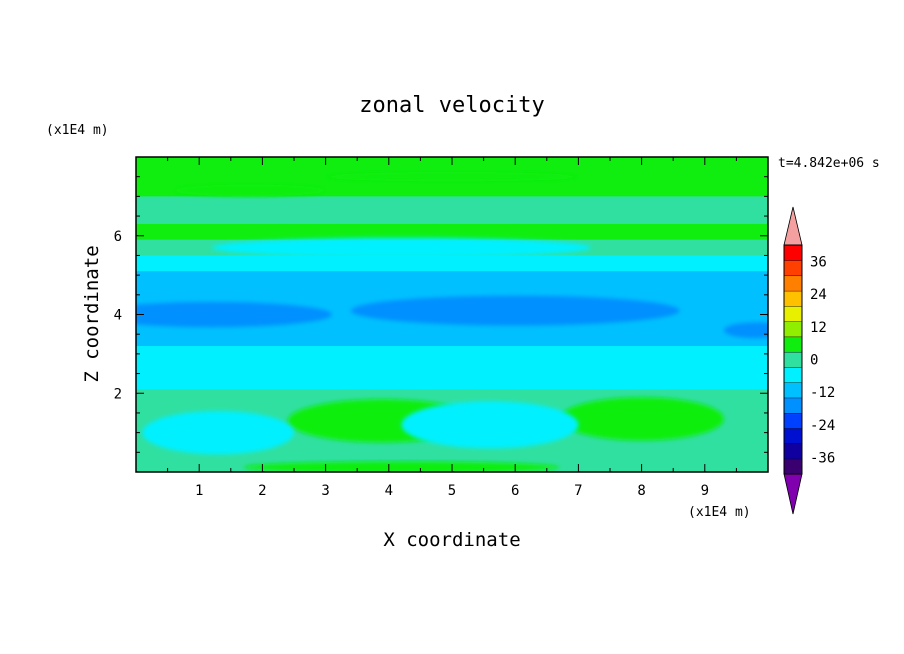  I want to click on x-tick-label: 5, so click(452, 491).